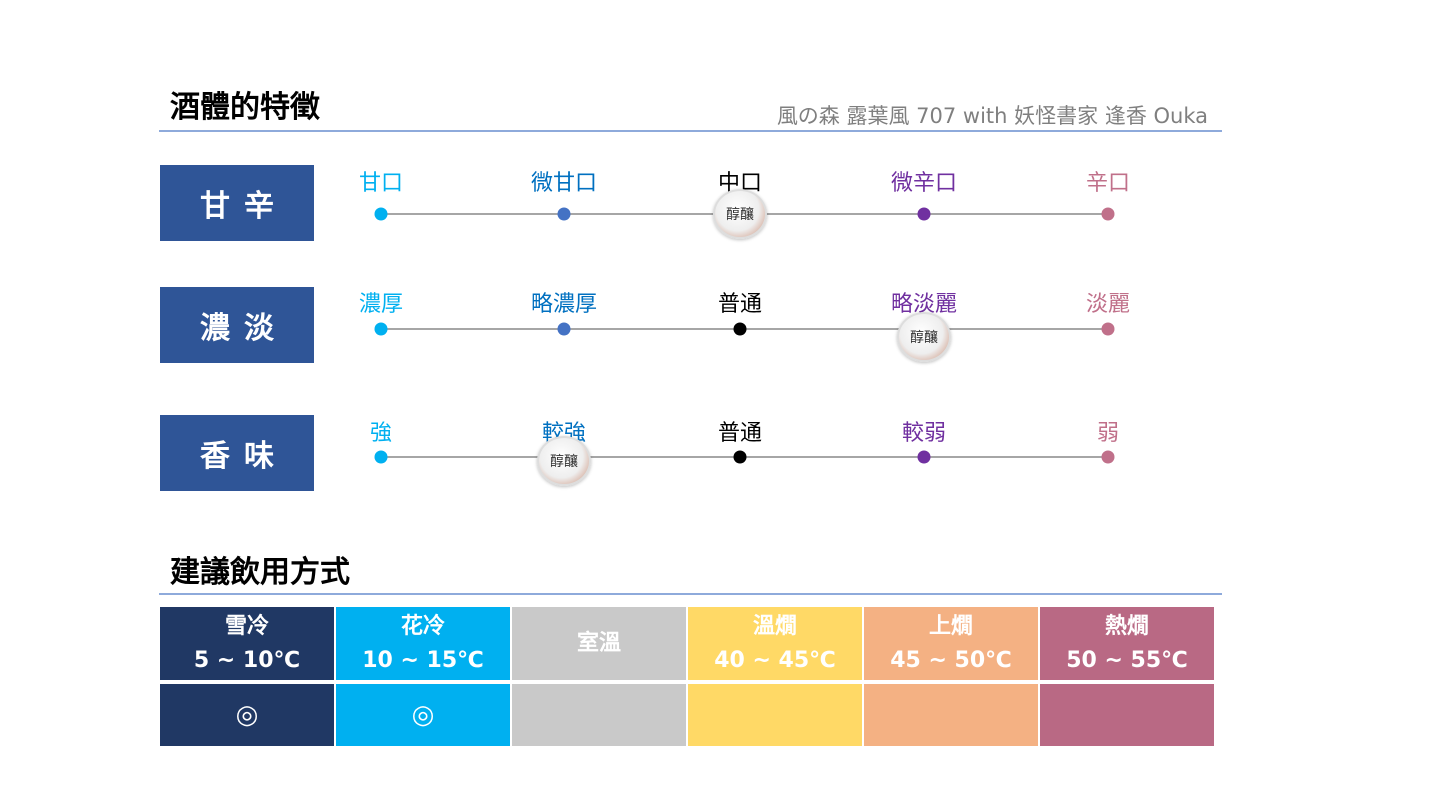 The image size is (1440, 810). What do you see at coordinates (381, 183) in the screenshot?
I see `scale-label: 甘口` at bounding box center [381, 183].